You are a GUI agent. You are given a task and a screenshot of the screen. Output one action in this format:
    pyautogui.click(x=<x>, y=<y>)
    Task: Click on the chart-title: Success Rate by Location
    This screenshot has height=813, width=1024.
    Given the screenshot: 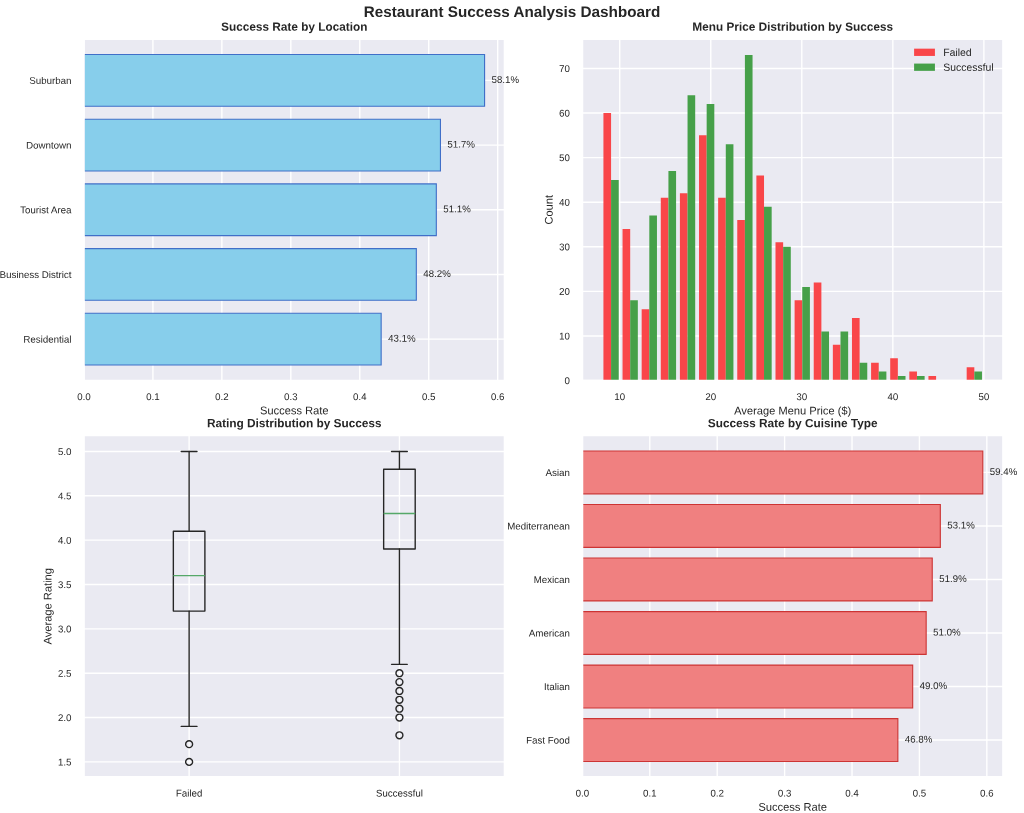 What is the action you would take?
    pyautogui.click(x=294, y=28)
    